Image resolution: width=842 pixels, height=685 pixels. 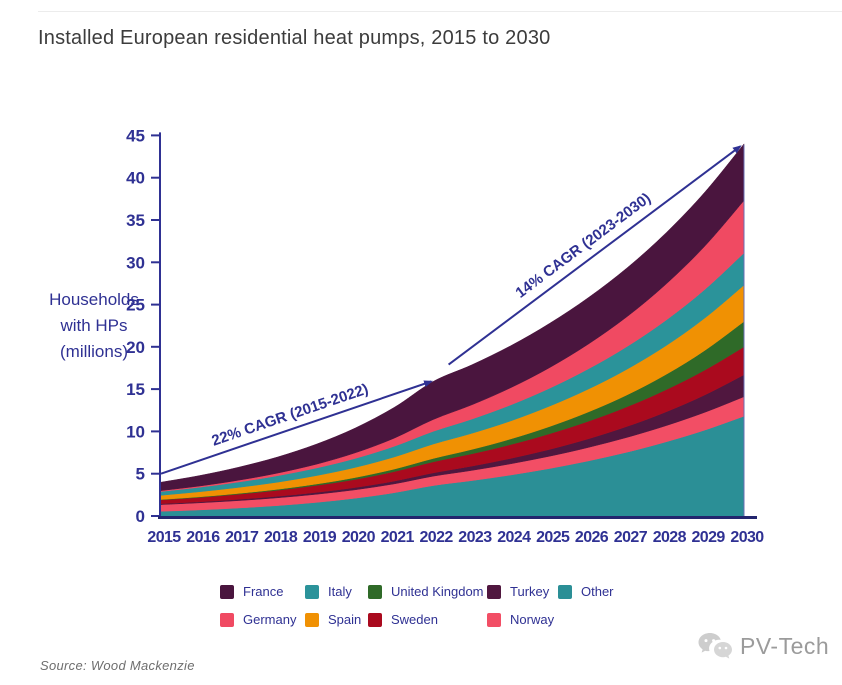 I want to click on legend-item-germany: Germany, so click(x=258, y=619).